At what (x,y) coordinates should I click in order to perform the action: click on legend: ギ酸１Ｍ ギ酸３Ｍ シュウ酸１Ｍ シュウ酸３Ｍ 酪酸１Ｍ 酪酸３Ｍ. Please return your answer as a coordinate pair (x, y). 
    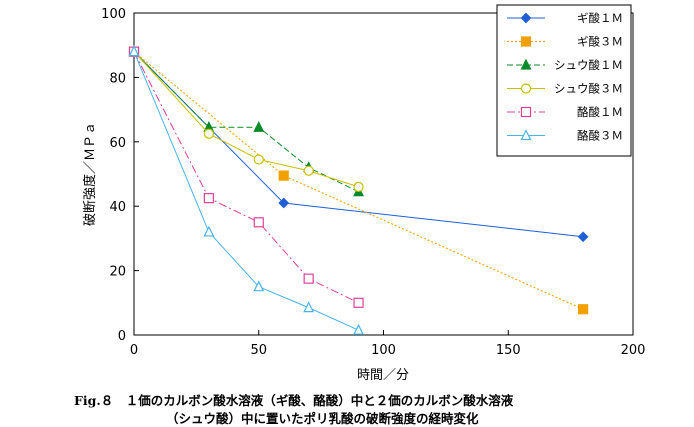
    Looking at the image, I should click on (564, 80).